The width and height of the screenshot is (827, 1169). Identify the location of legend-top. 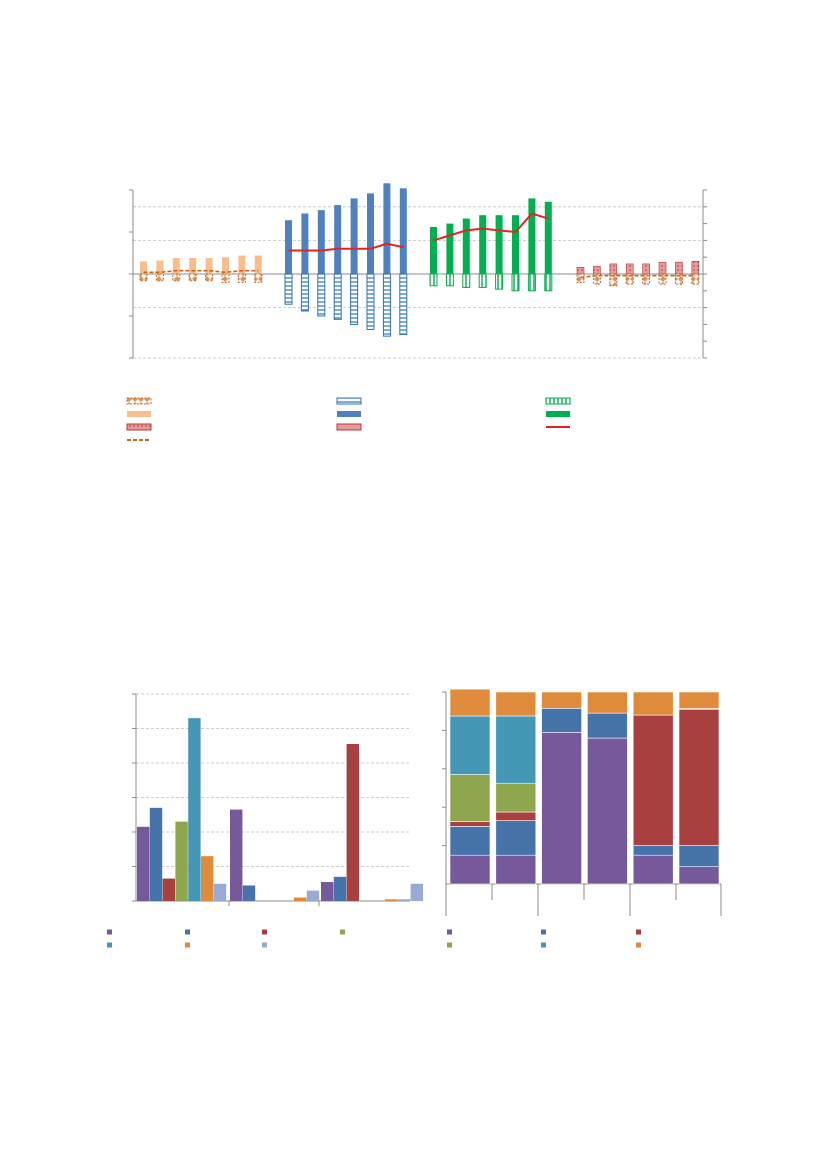
(348, 419).